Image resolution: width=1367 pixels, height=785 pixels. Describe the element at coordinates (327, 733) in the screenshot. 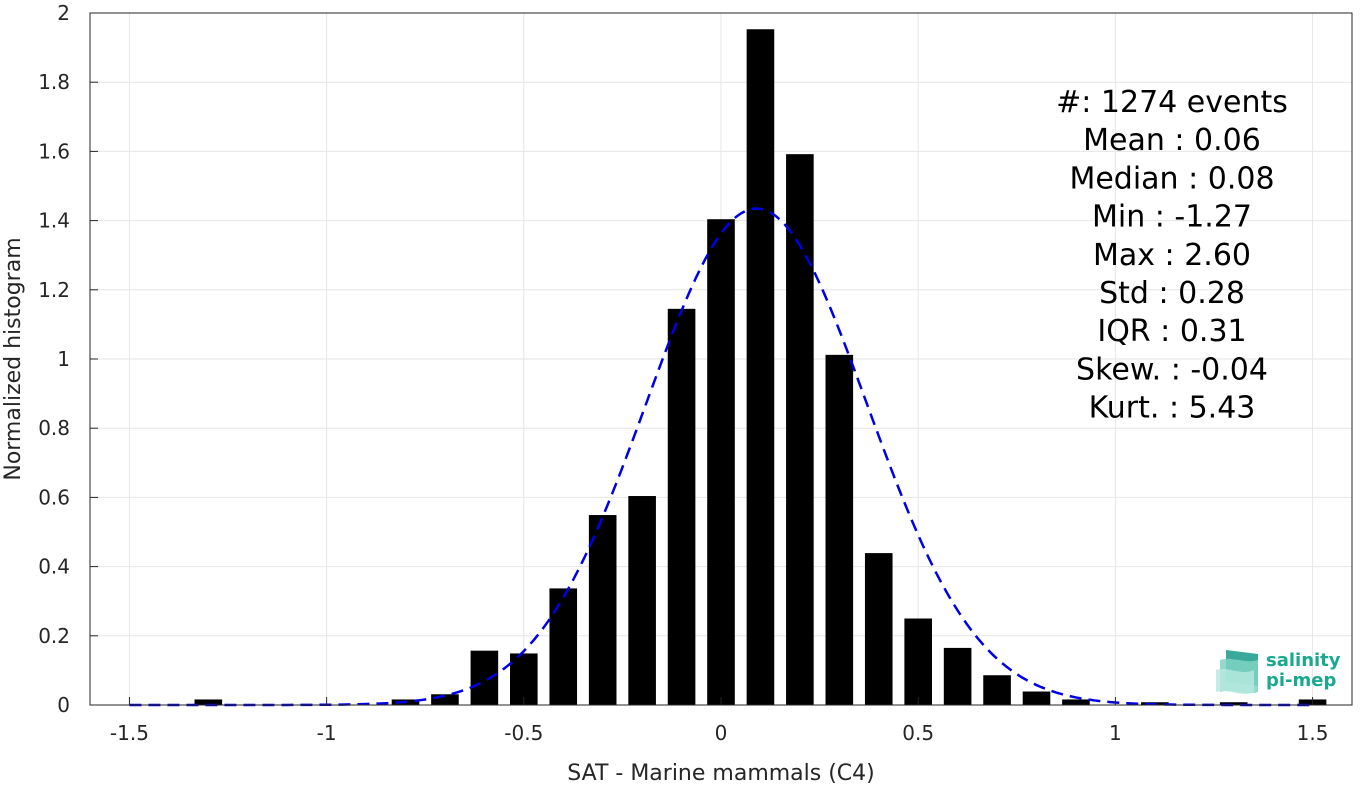

I see `x-tick-label: -1` at that location.